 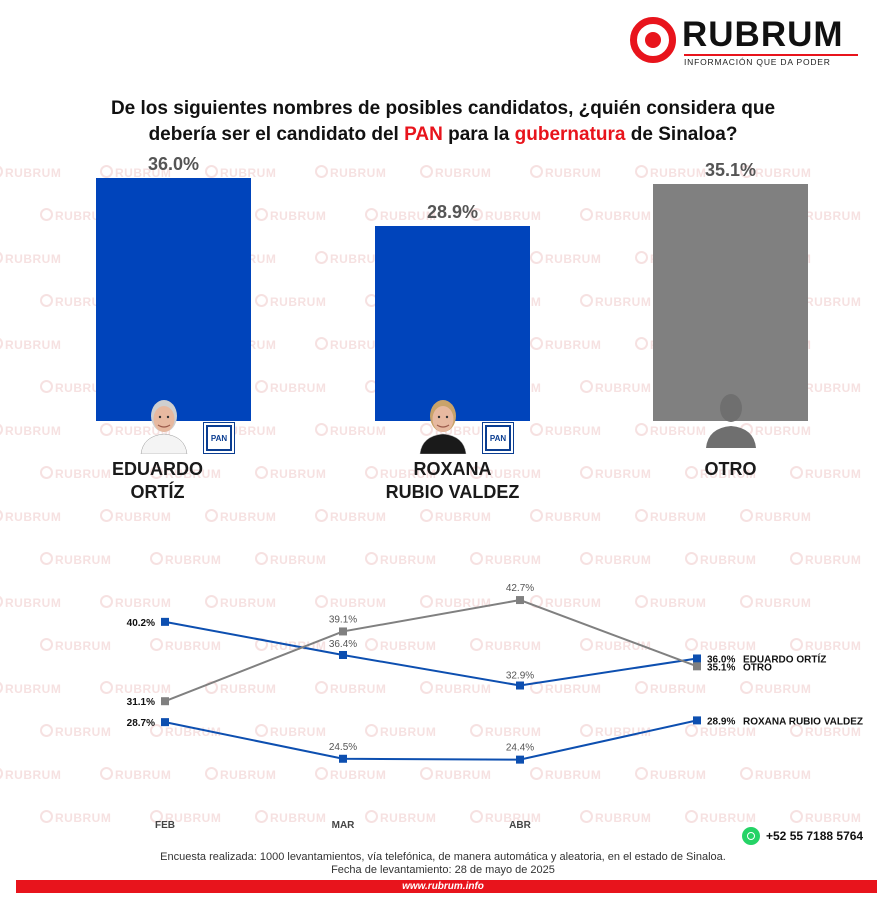 What do you see at coordinates (520, 676) in the screenshot?
I see `data-label: 32.9%` at bounding box center [520, 676].